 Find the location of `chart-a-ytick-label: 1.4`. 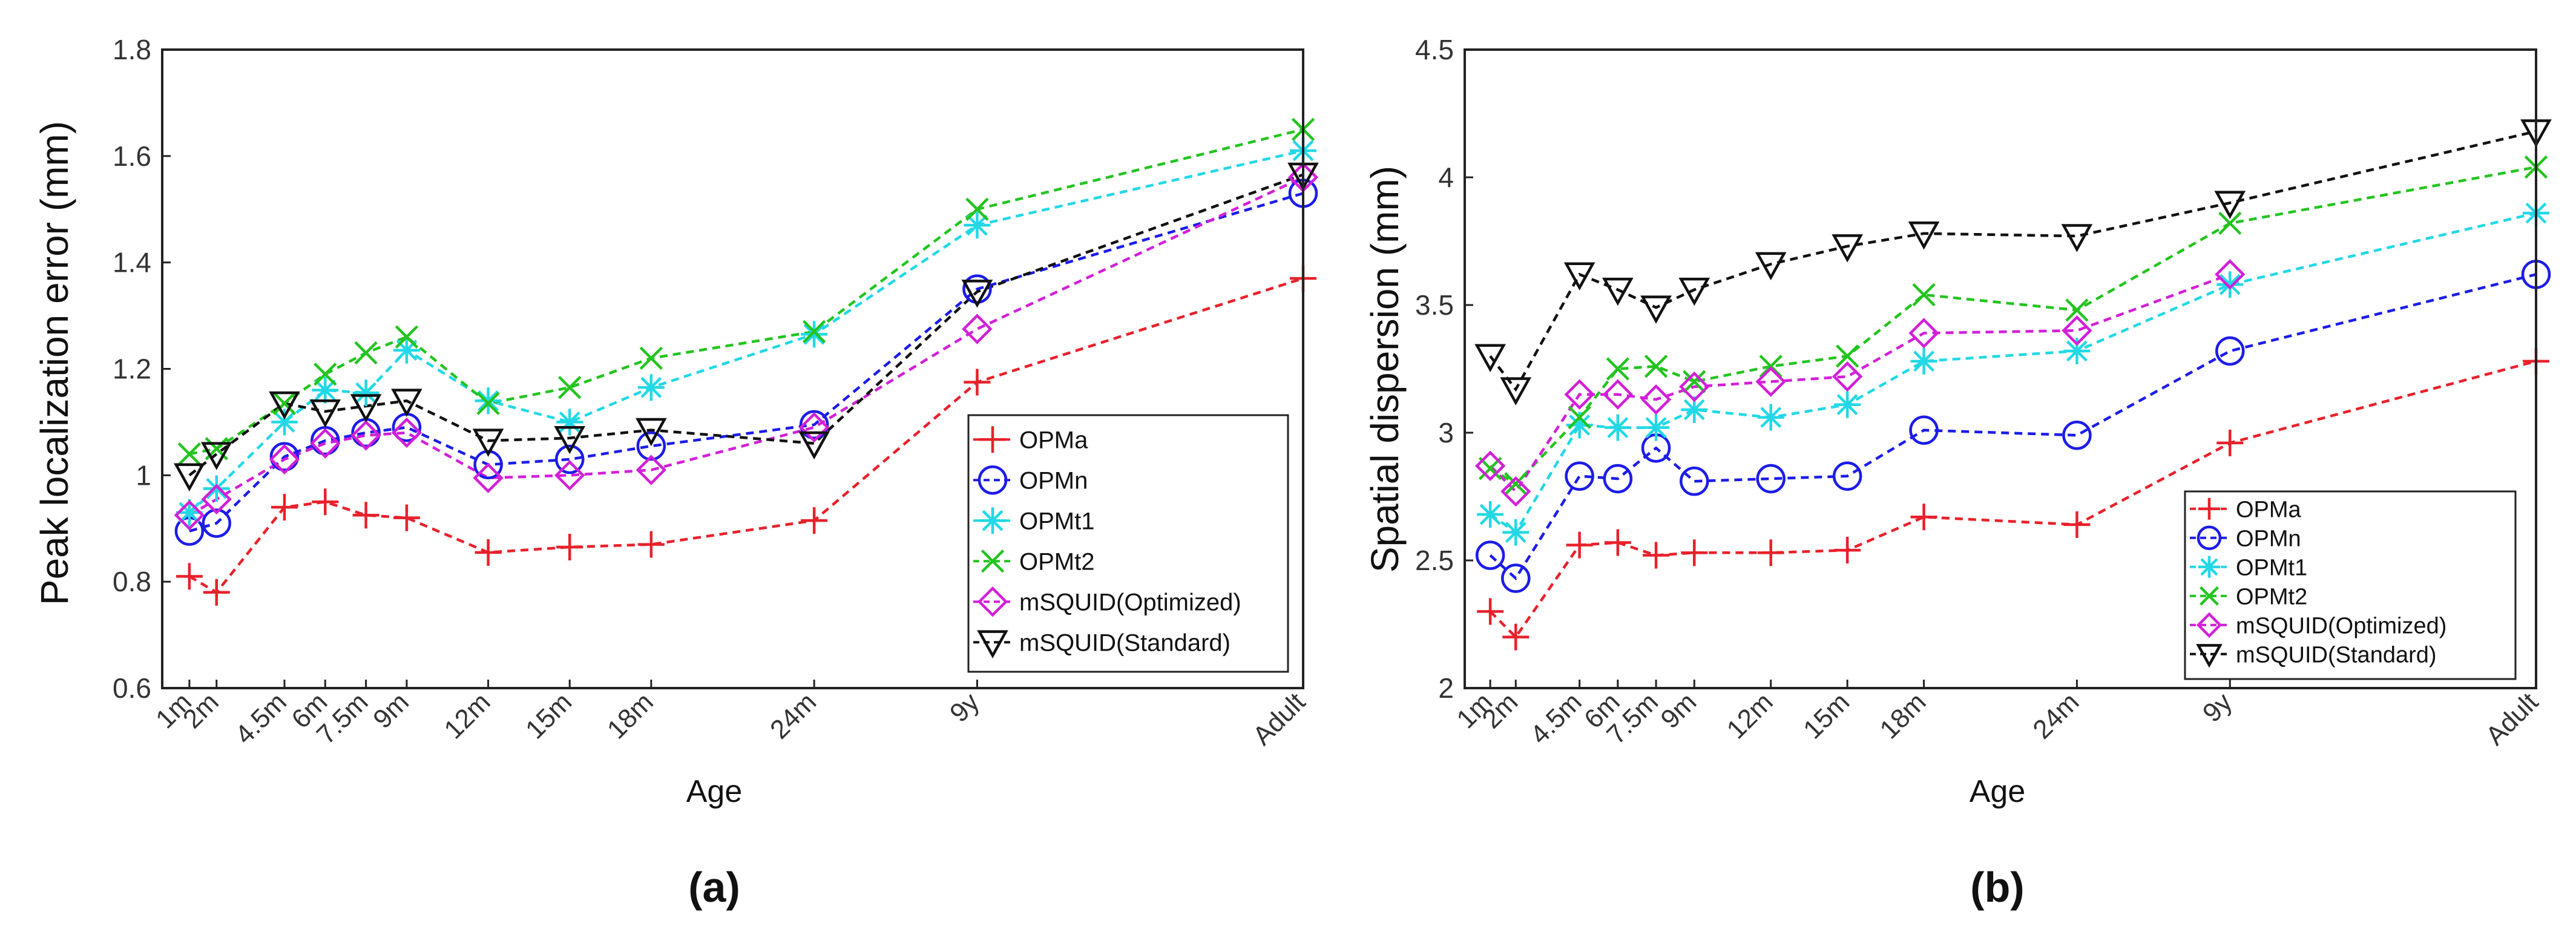

chart-a-ytick-label: 1.4 is located at coordinates (132, 262).